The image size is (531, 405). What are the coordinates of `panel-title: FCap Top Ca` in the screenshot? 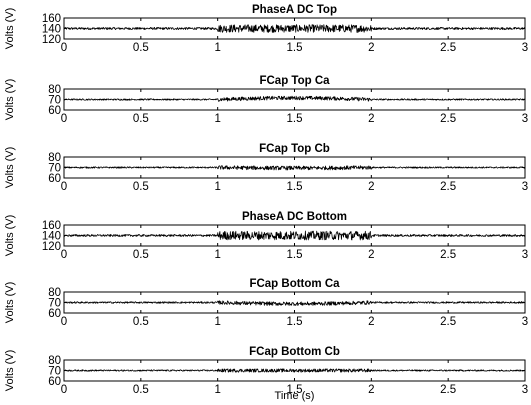 It's located at (294, 81).